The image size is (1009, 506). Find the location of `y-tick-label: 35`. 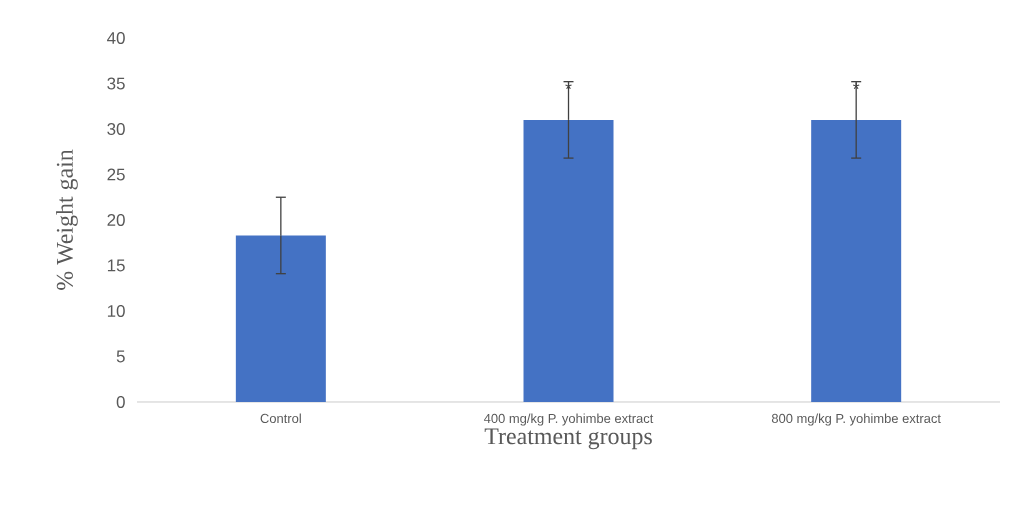

y-tick-label: 35 is located at coordinates (116, 83).